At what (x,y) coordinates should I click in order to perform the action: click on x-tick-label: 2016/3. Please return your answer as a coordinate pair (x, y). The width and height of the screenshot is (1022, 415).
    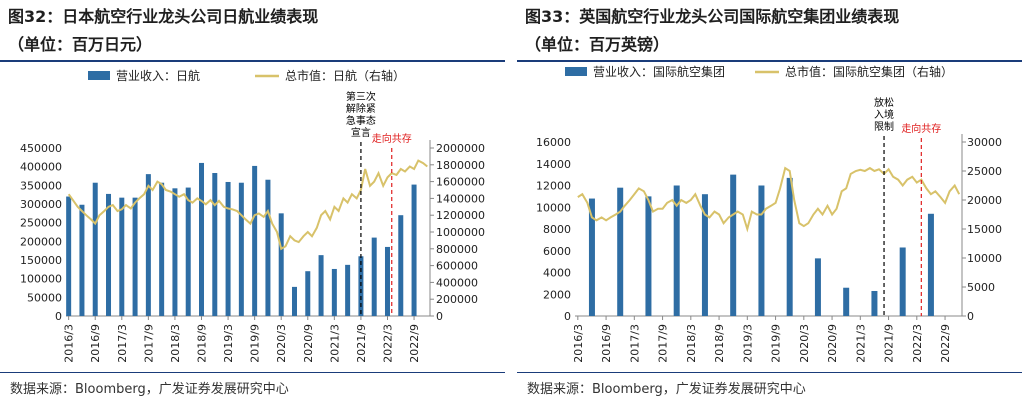
    Looking at the image, I should click on (69, 343).